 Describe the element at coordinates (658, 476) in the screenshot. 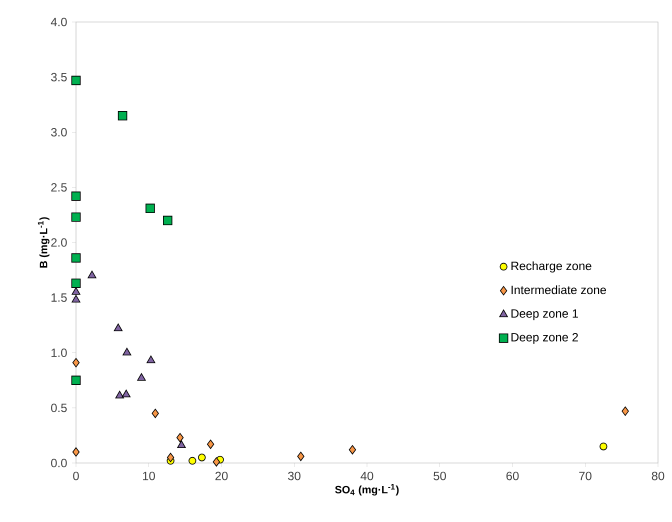

I see `x-tick-label: 80` at that location.